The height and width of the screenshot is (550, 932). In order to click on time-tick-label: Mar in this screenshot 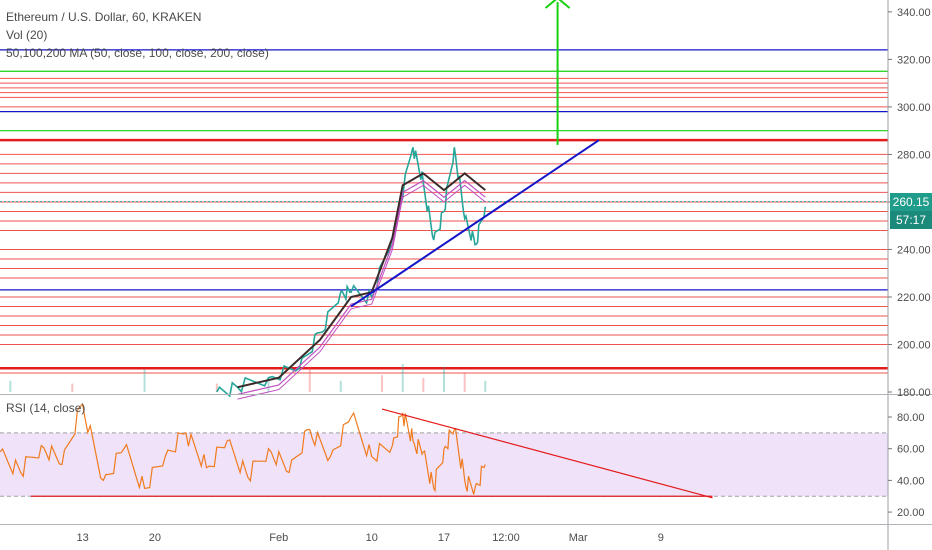, I will do `click(578, 538)`.